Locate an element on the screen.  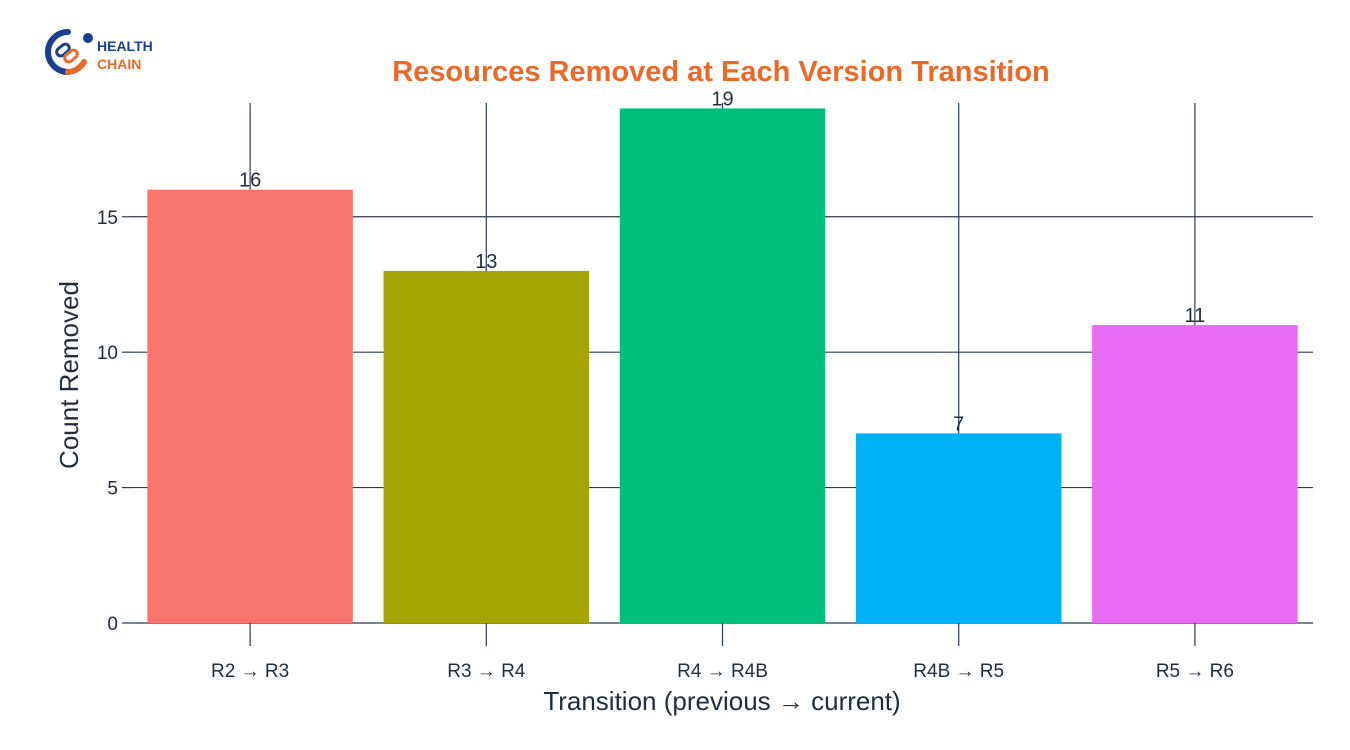
y-tick-label: 15 is located at coordinates (107, 218).